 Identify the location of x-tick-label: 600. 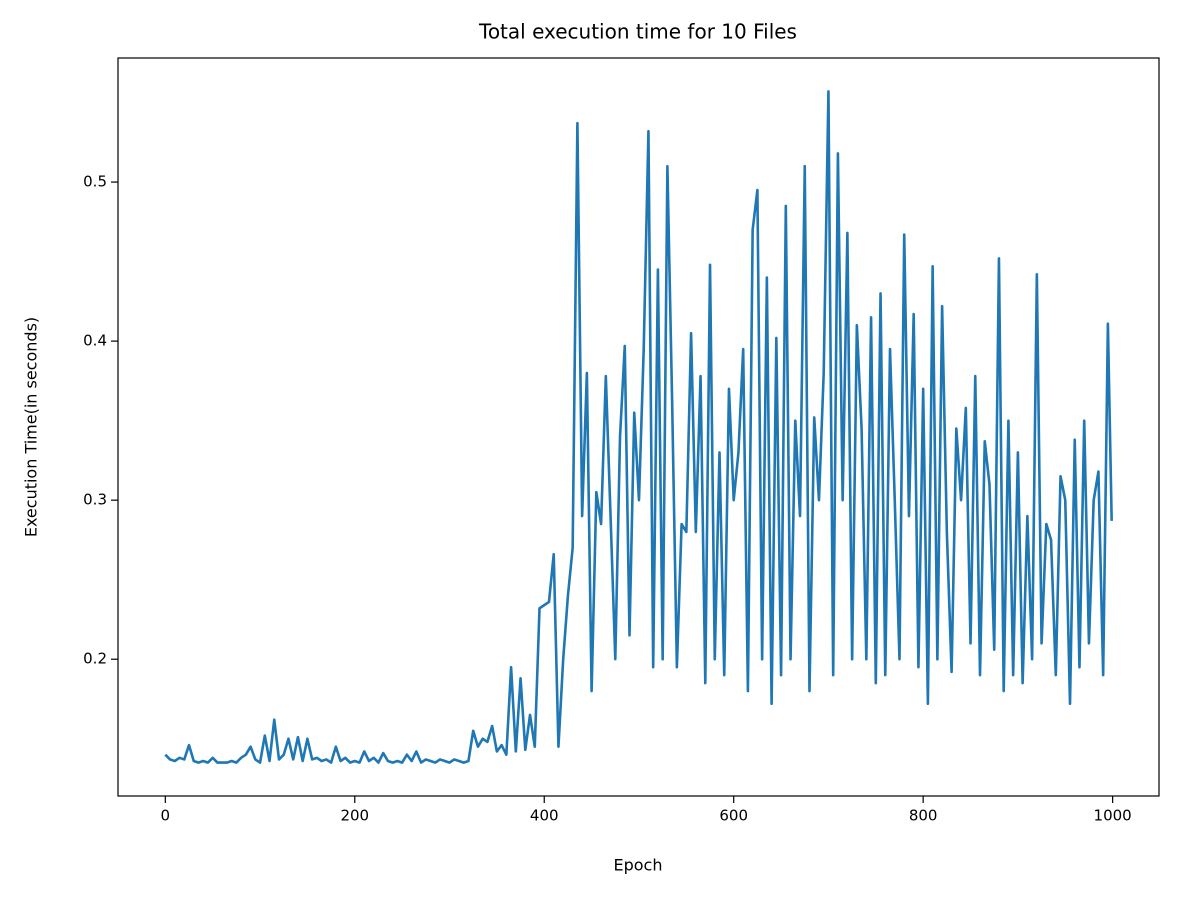
(733, 816).